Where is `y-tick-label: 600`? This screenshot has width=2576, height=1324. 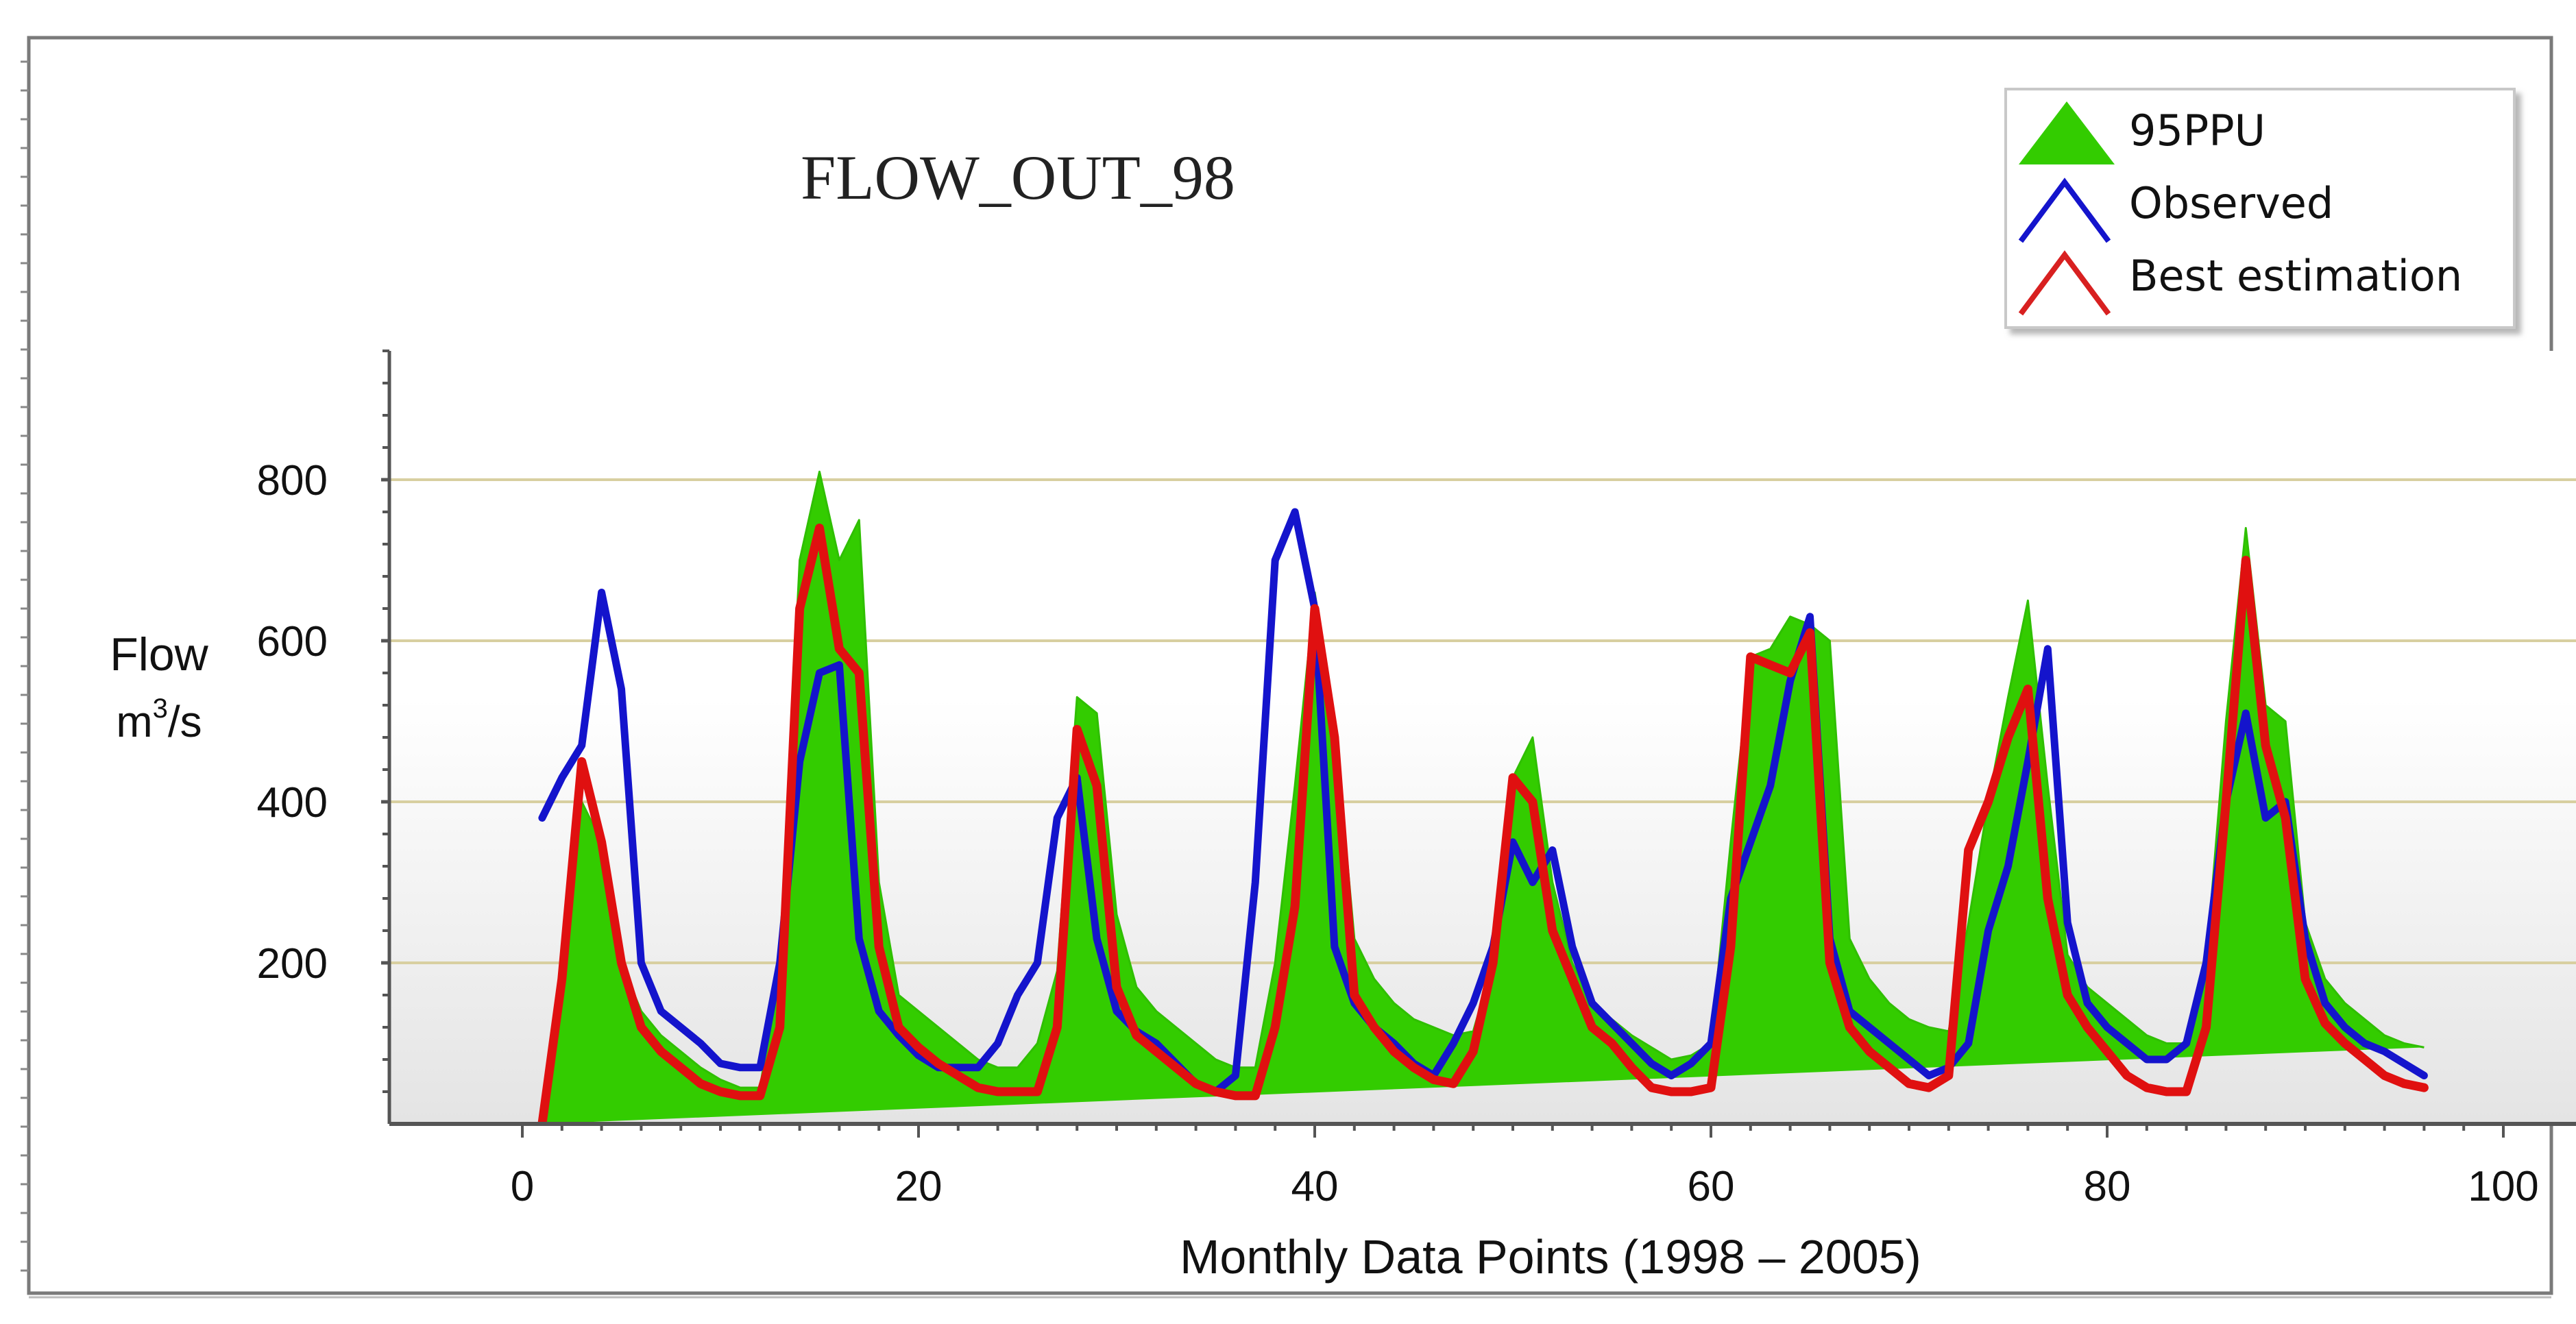
y-tick-label: 600 is located at coordinates (292, 641).